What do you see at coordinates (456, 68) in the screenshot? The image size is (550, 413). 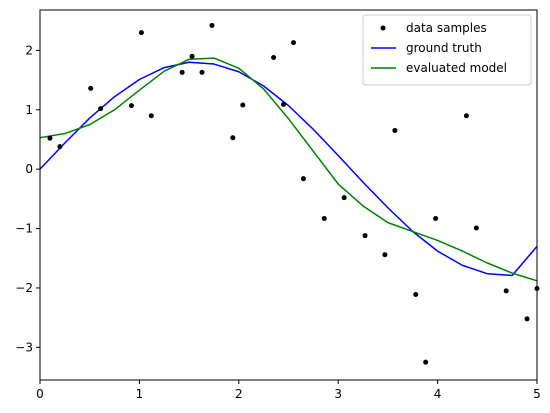 I see `legend-label-2: evaluated model` at bounding box center [456, 68].